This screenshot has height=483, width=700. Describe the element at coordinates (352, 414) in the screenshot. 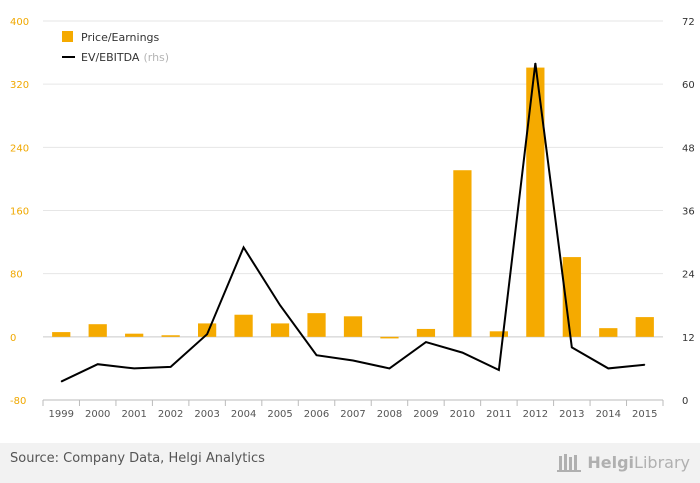

I see `x-axis-tick-label: 2007` at that location.